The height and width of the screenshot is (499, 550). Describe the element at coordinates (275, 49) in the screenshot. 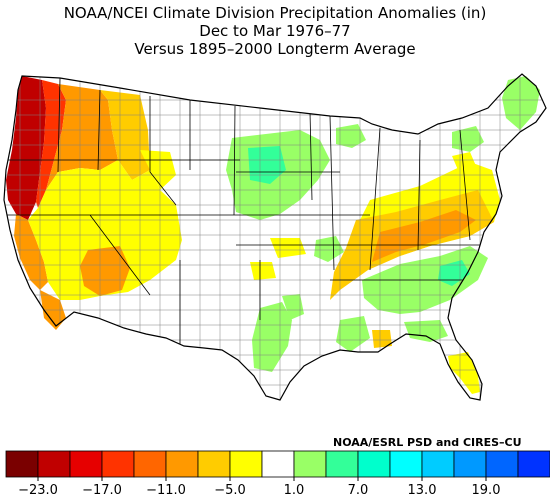

I see `map-title-line-3: Versus 1895–2000 Longterm Average` at that location.